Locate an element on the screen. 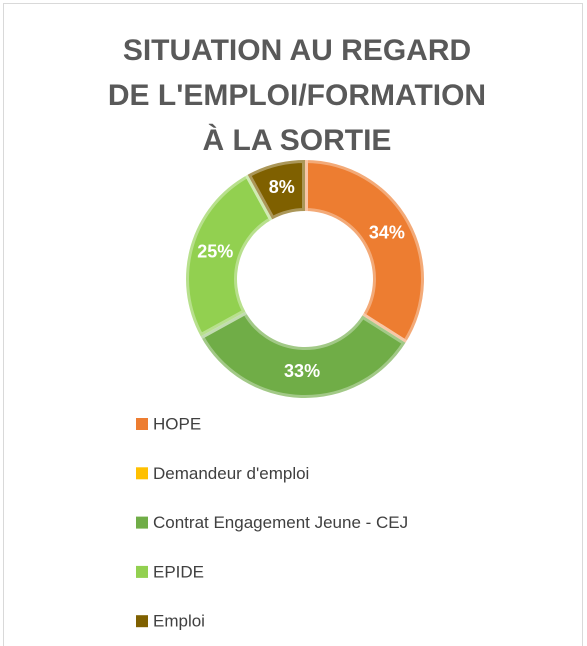 This screenshot has height=646, width=587. data-label: 34% is located at coordinates (387, 233).